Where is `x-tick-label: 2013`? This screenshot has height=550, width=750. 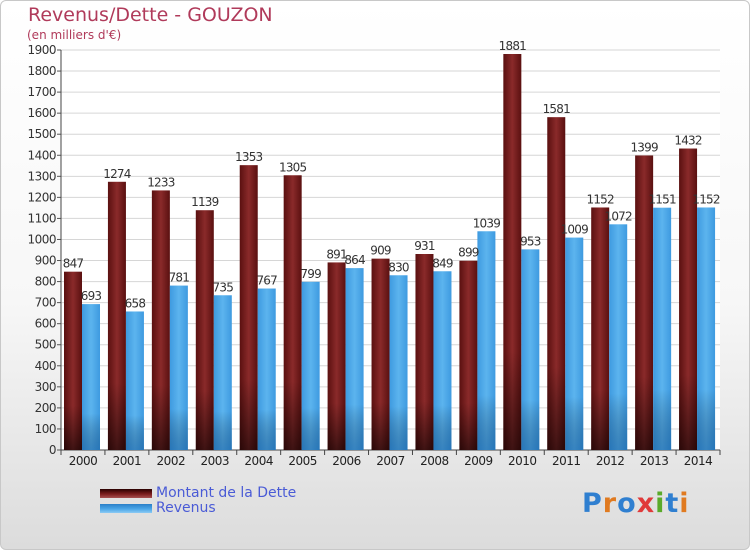 x-tick-label: 2013 is located at coordinates (654, 461).